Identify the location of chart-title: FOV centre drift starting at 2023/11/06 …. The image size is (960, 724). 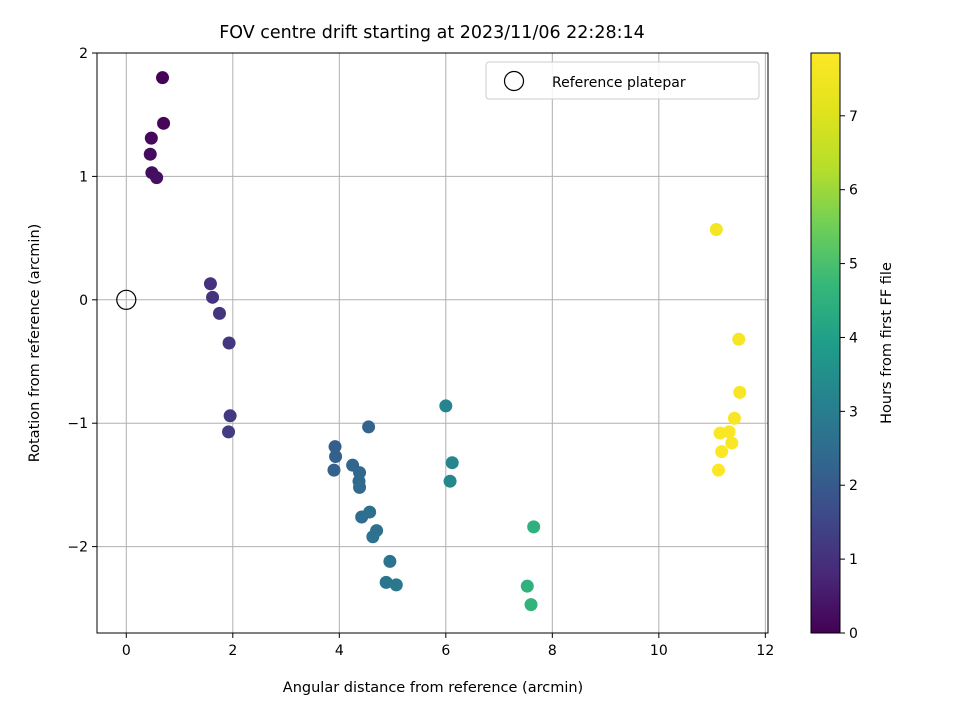
(432, 33).